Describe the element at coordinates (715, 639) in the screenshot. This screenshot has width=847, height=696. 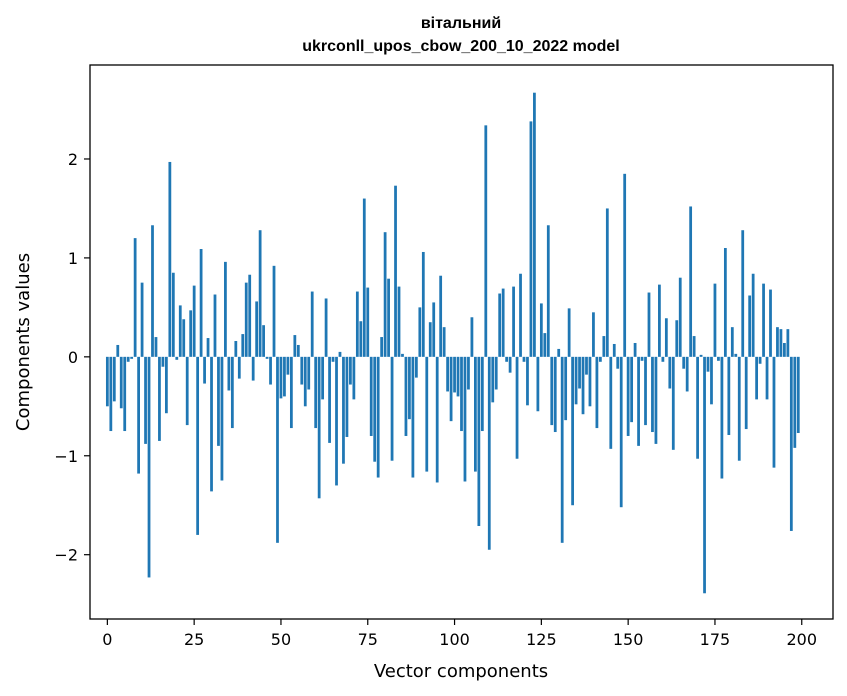
I see `x-tick-label: 175` at that location.